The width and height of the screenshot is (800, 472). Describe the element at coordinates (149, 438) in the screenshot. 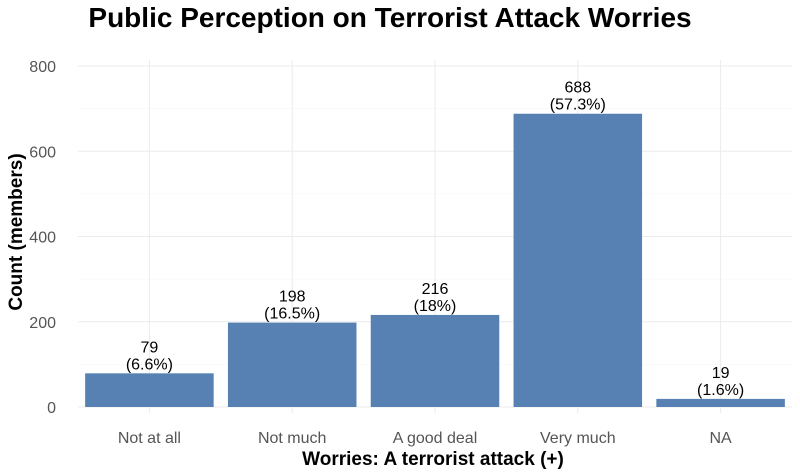

I see `x-tick-label: Not at all` at that location.